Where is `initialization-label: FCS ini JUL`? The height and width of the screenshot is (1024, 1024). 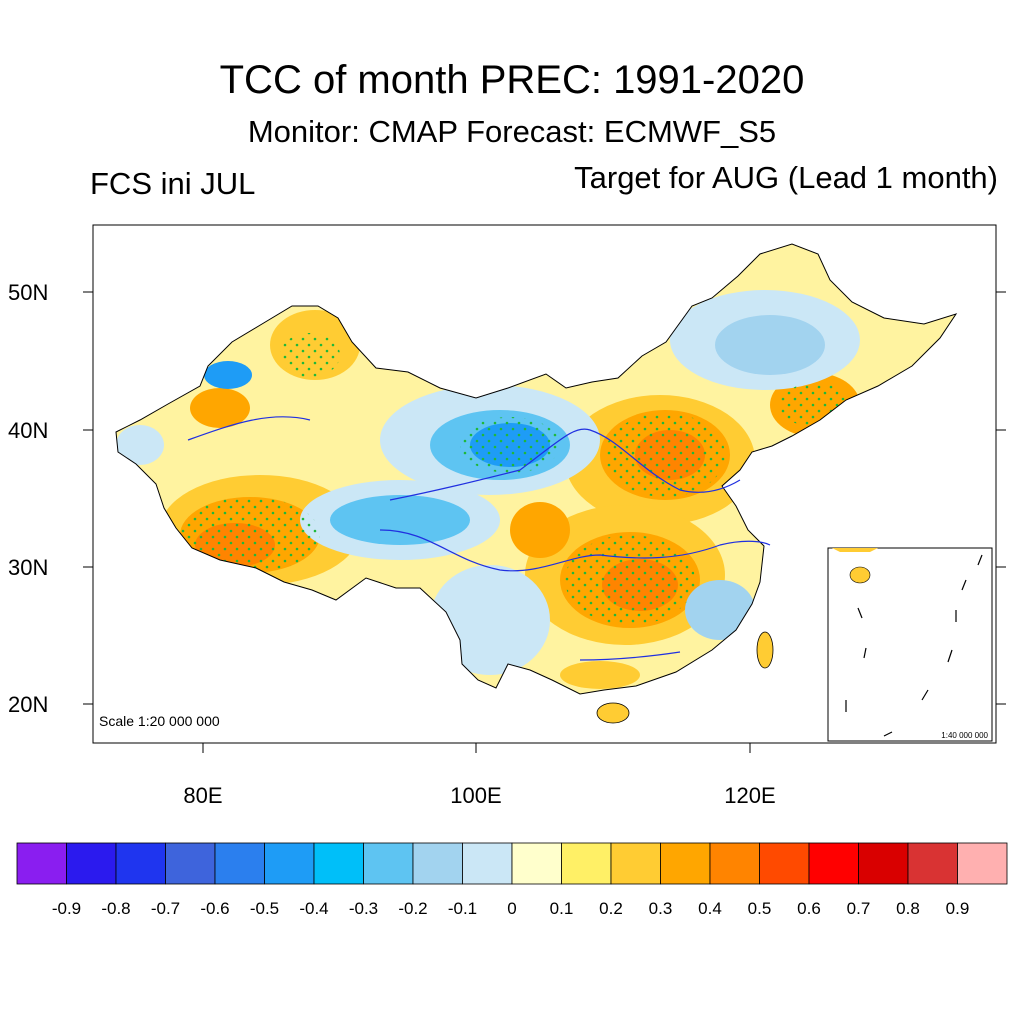 initialization-label: FCS ini JUL is located at coordinates (173, 183).